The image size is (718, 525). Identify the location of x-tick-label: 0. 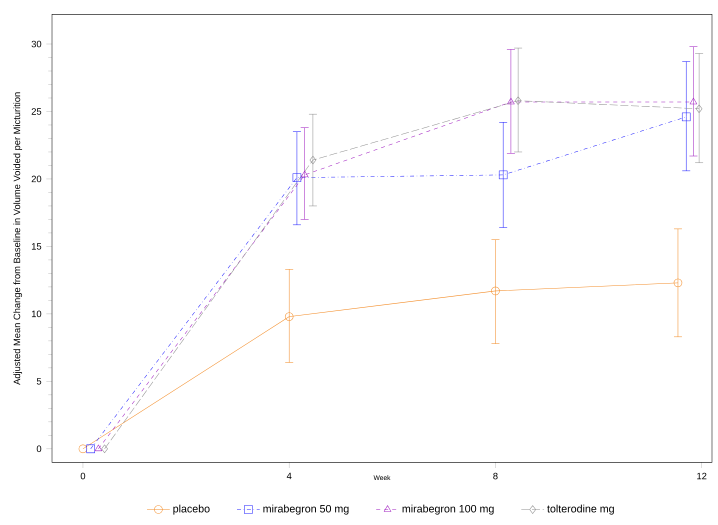
(83, 476).